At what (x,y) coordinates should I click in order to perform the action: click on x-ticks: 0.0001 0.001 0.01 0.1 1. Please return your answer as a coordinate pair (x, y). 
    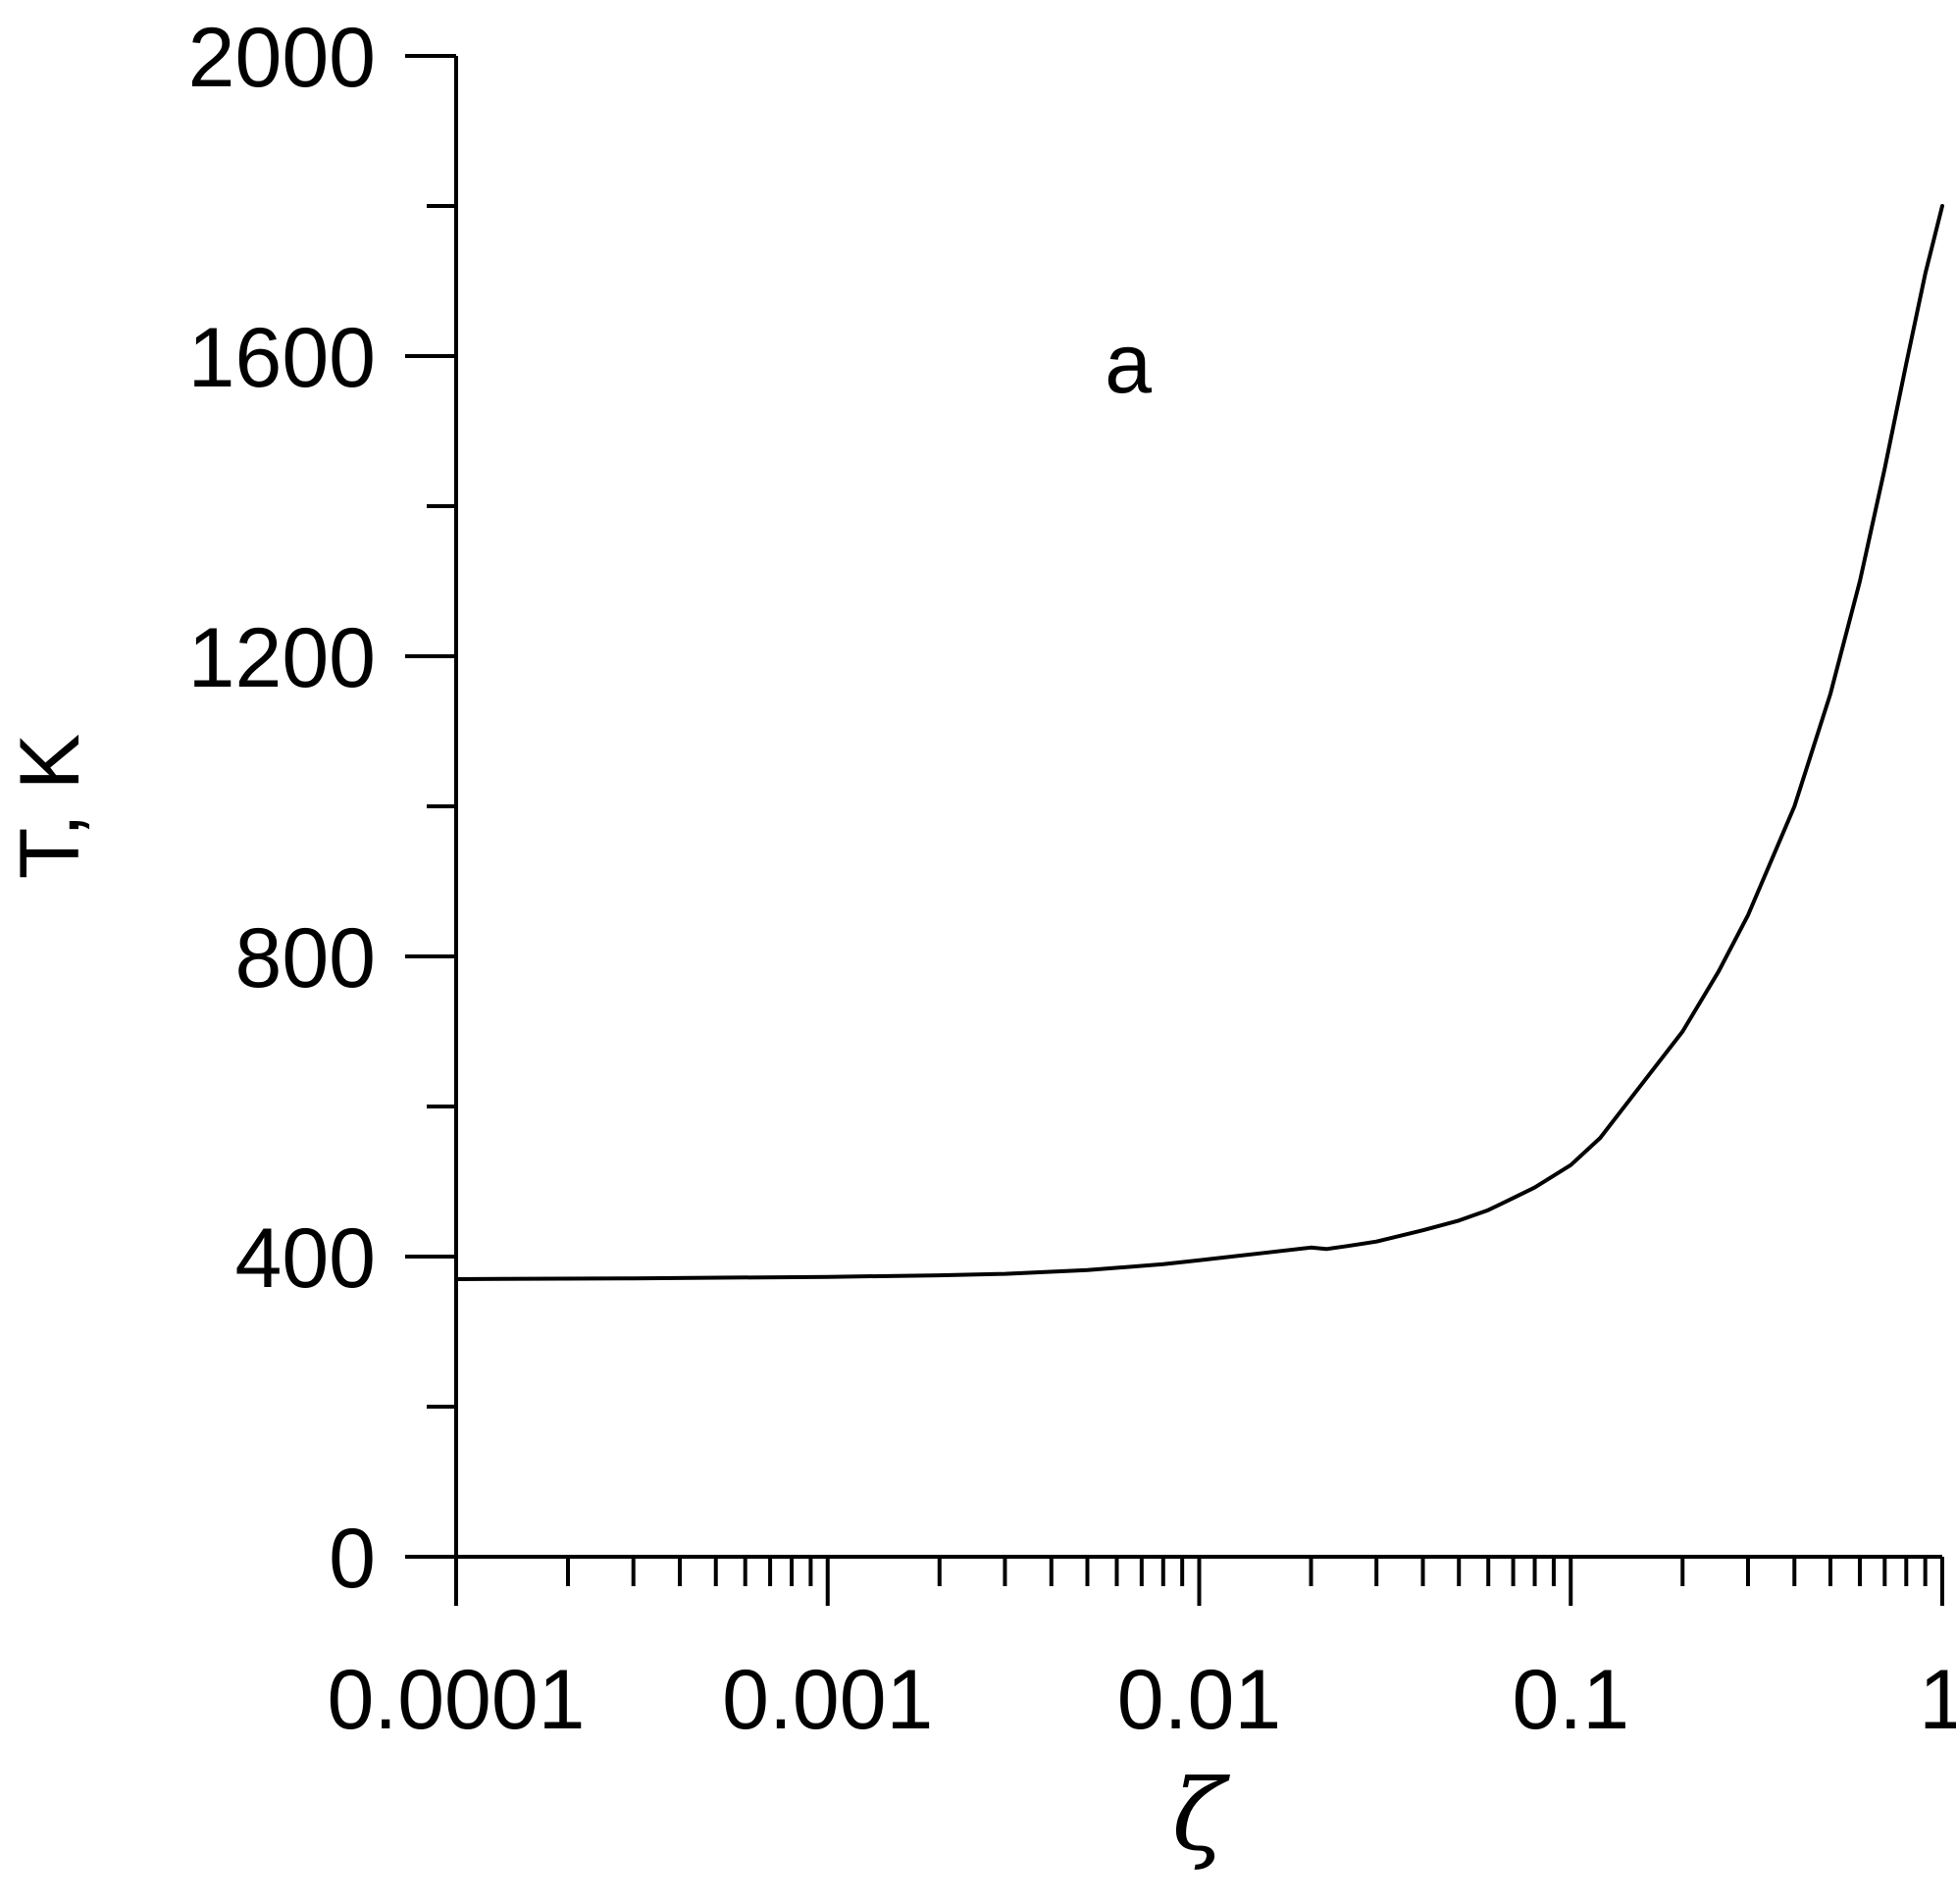
    Looking at the image, I should click on (1141, 1652).